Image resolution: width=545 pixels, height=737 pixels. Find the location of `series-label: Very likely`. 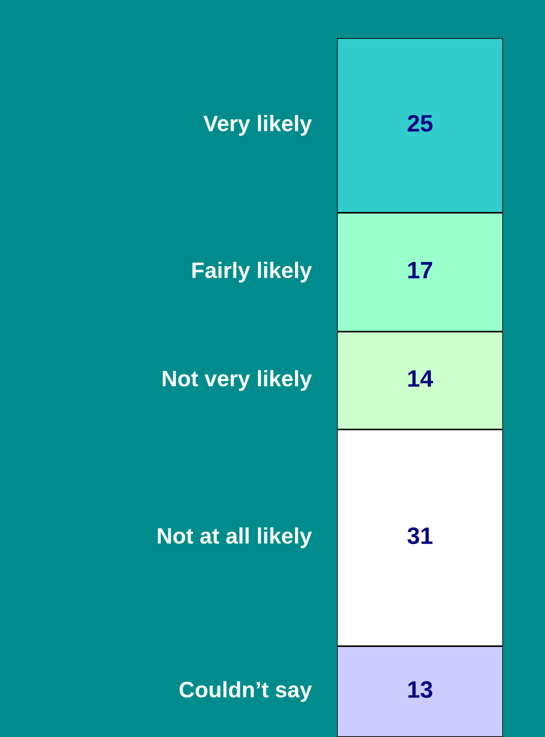

series-label: Very likely is located at coordinates (257, 125).